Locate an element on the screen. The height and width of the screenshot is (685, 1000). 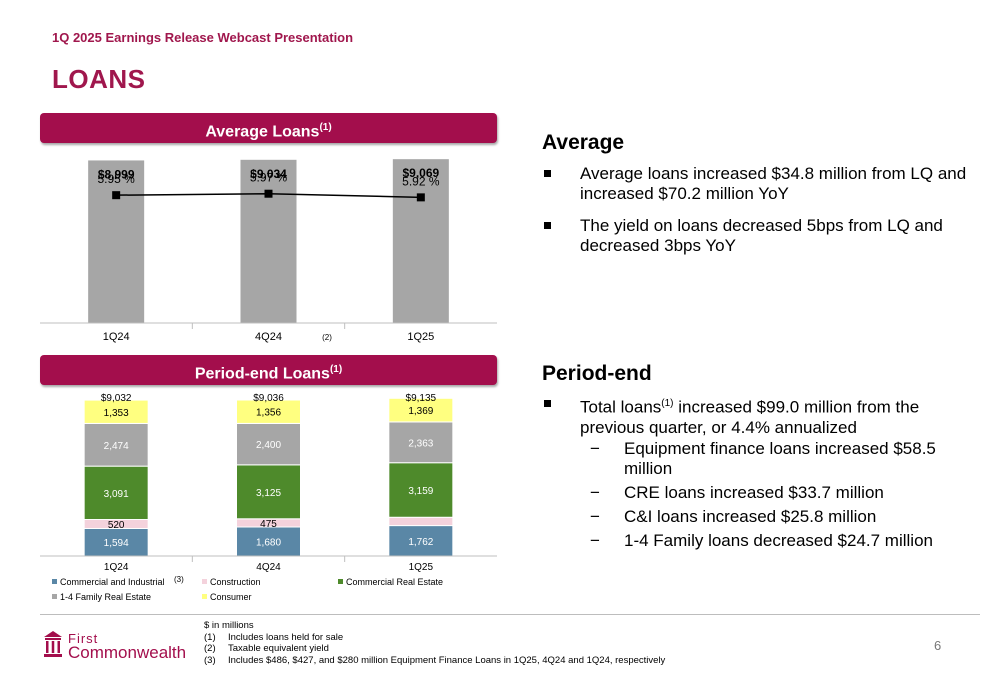
period-end-bullet-pre: Total loans is located at coordinates (621, 407).